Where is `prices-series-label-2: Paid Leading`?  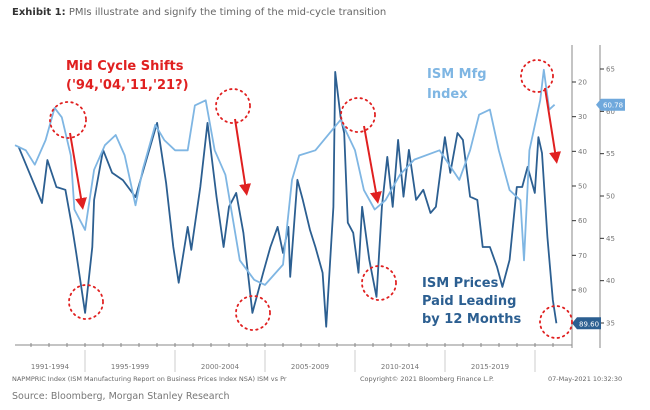 prices-series-label-2: Paid Leading is located at coordinates (469, 301).